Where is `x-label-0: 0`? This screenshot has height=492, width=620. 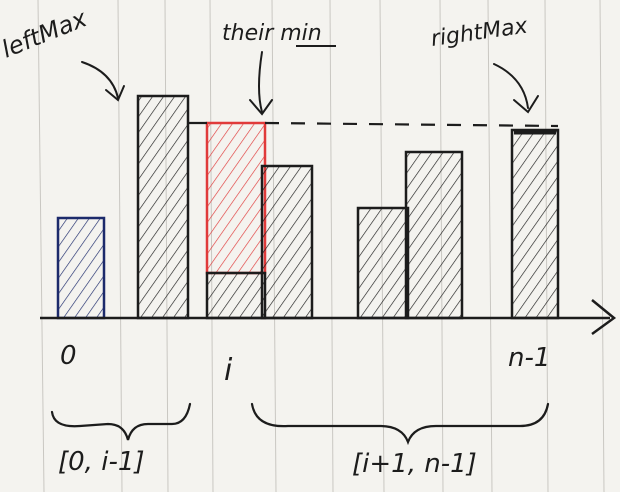 x-label-0: 0 is located at coordinates (68, 356).